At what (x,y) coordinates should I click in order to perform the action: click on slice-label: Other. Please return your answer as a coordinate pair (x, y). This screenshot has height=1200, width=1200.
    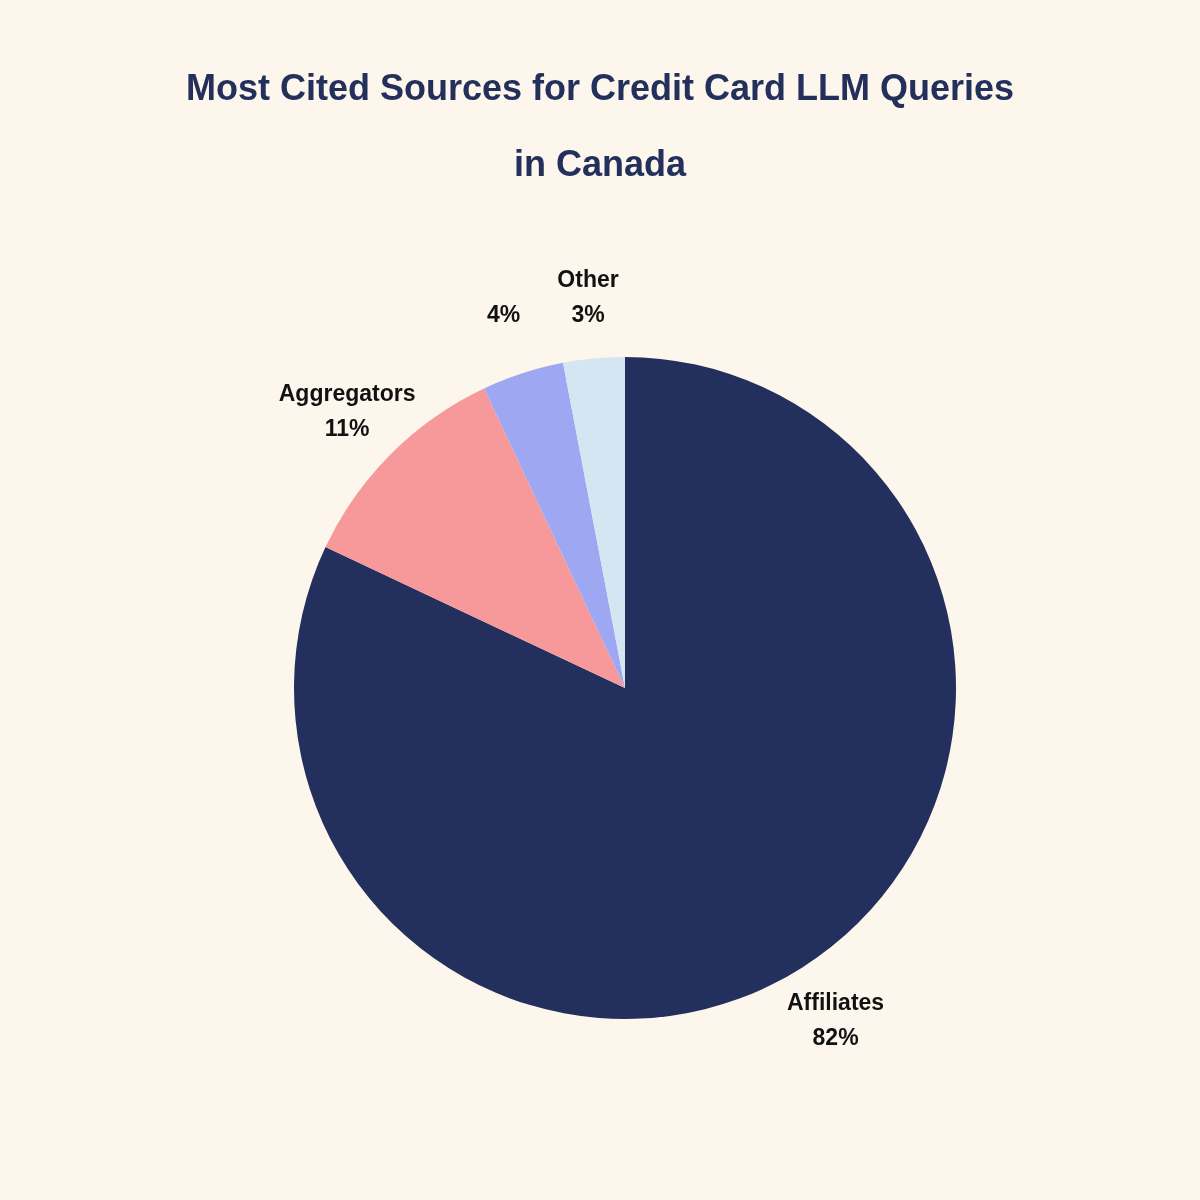
    Looking at the image, I should click on (588, 279).